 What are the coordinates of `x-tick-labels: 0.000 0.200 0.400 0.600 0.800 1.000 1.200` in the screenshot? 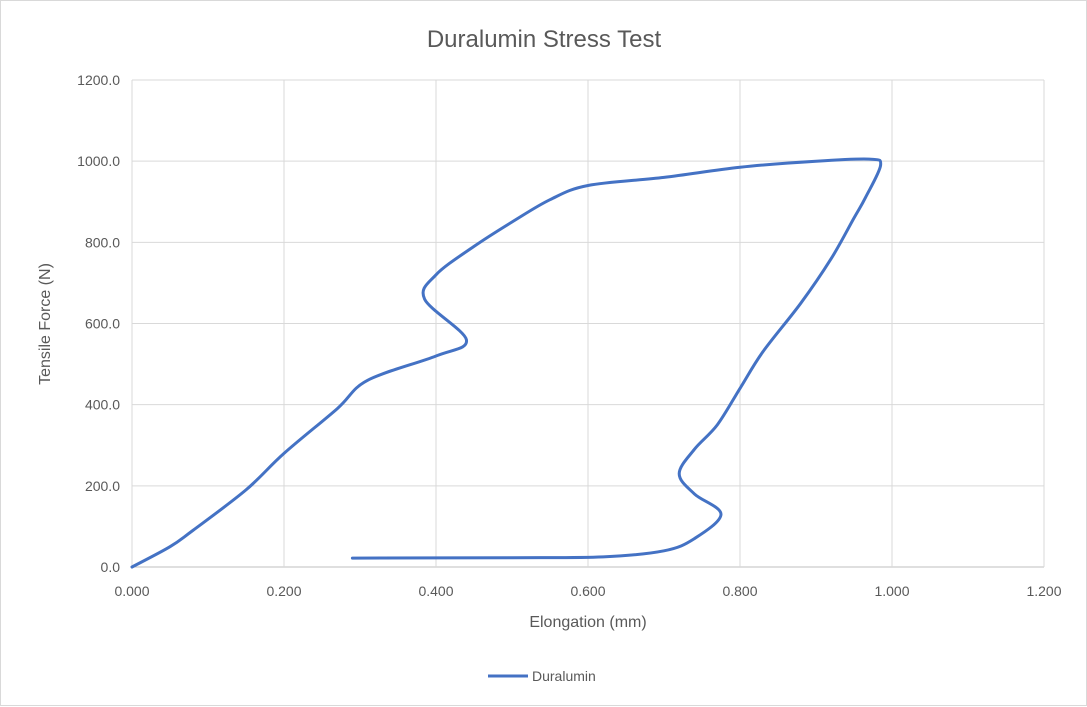 It's located at (587, 591).